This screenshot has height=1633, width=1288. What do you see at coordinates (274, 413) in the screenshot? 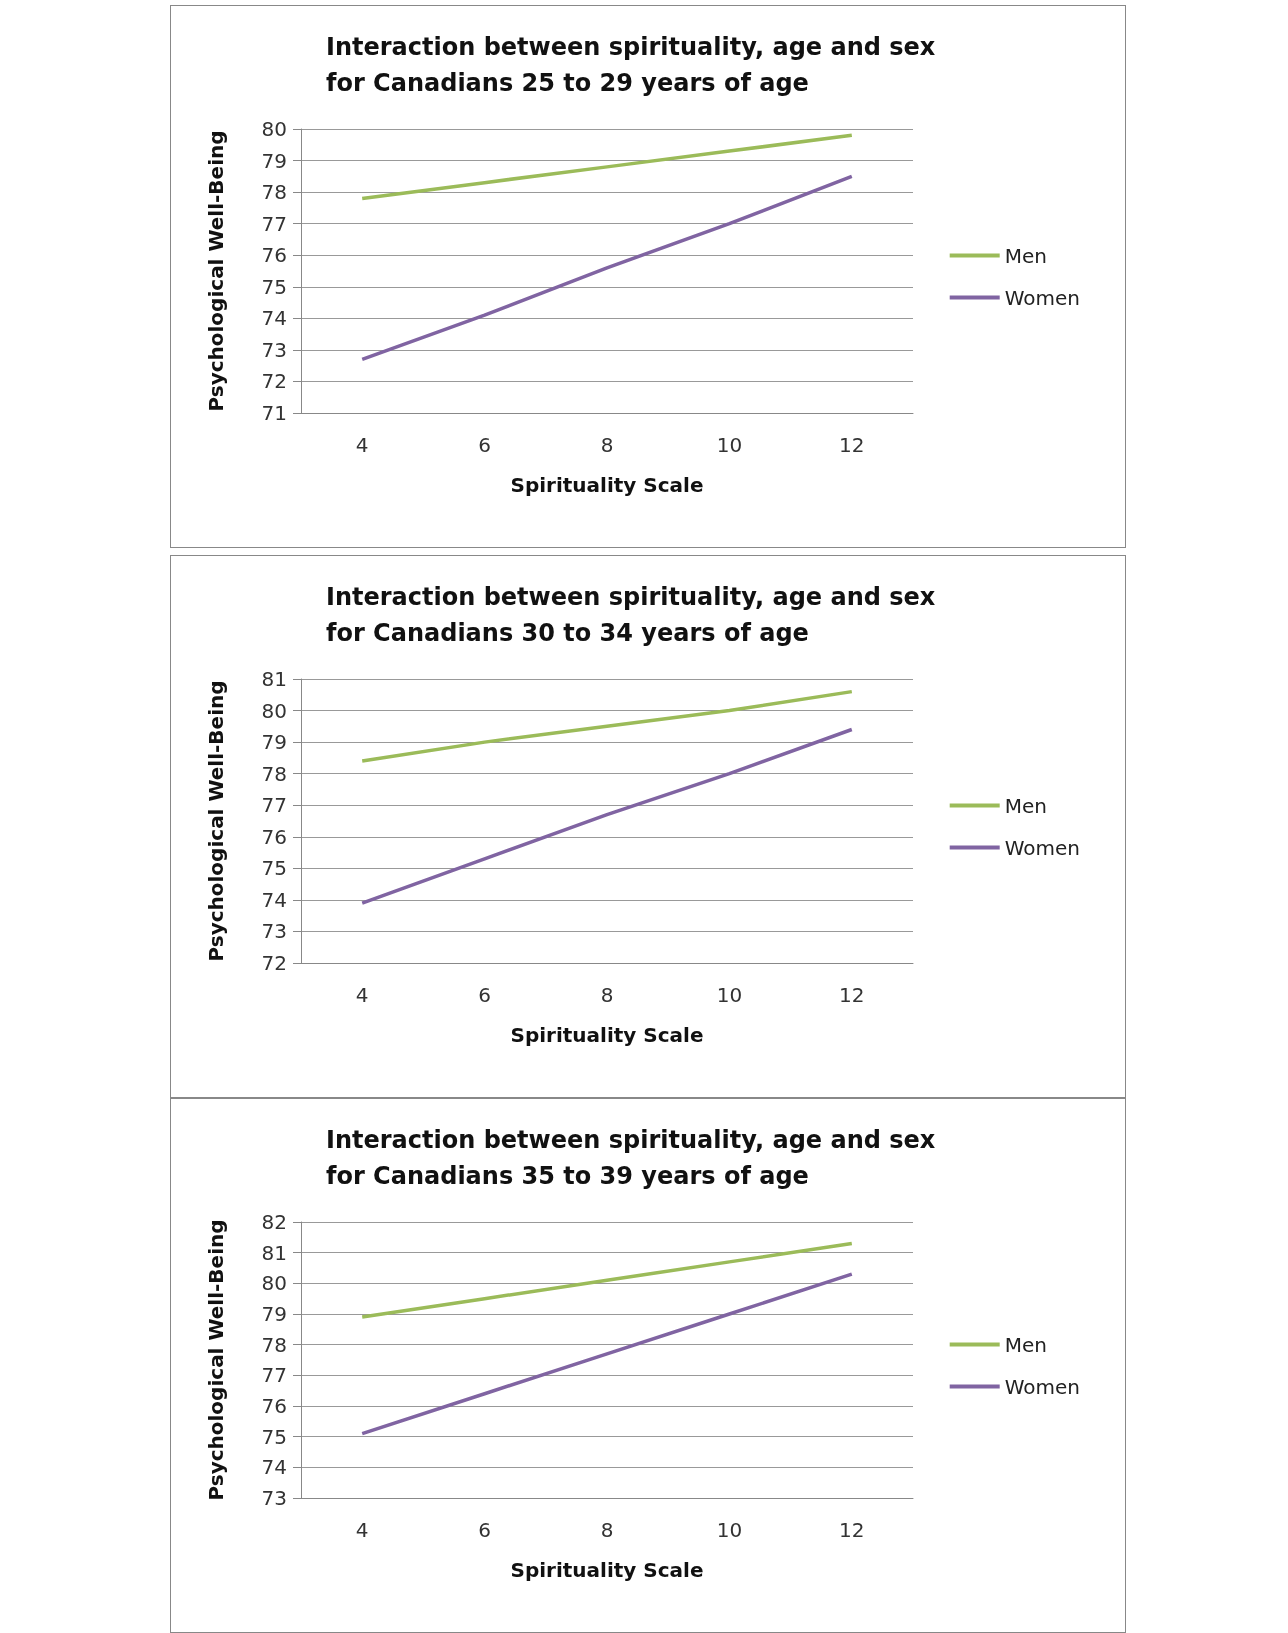
I see `y-tick-label: 71` at bounding box center [274, 413].